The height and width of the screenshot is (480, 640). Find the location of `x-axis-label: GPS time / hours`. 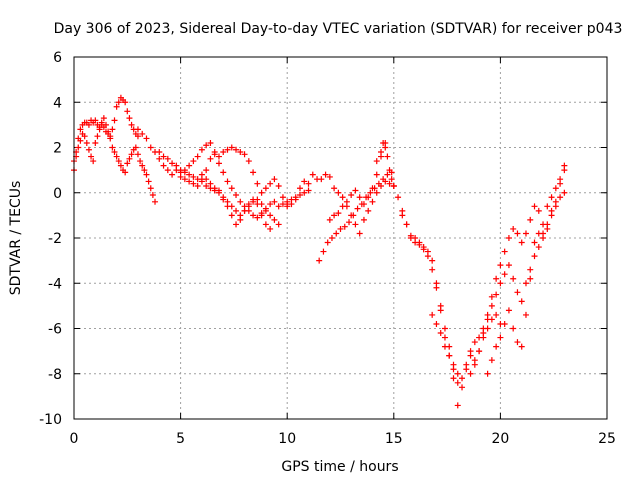

x-axis-label: GPS time / hours is located at coordinates (339, 467).